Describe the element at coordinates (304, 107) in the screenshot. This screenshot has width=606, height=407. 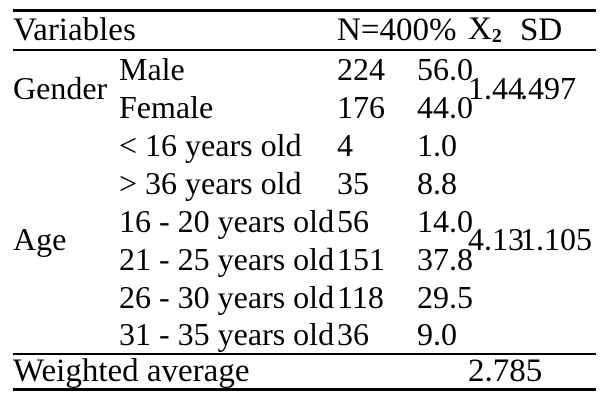
I see `table-row: Female 176 44.0` at that location.